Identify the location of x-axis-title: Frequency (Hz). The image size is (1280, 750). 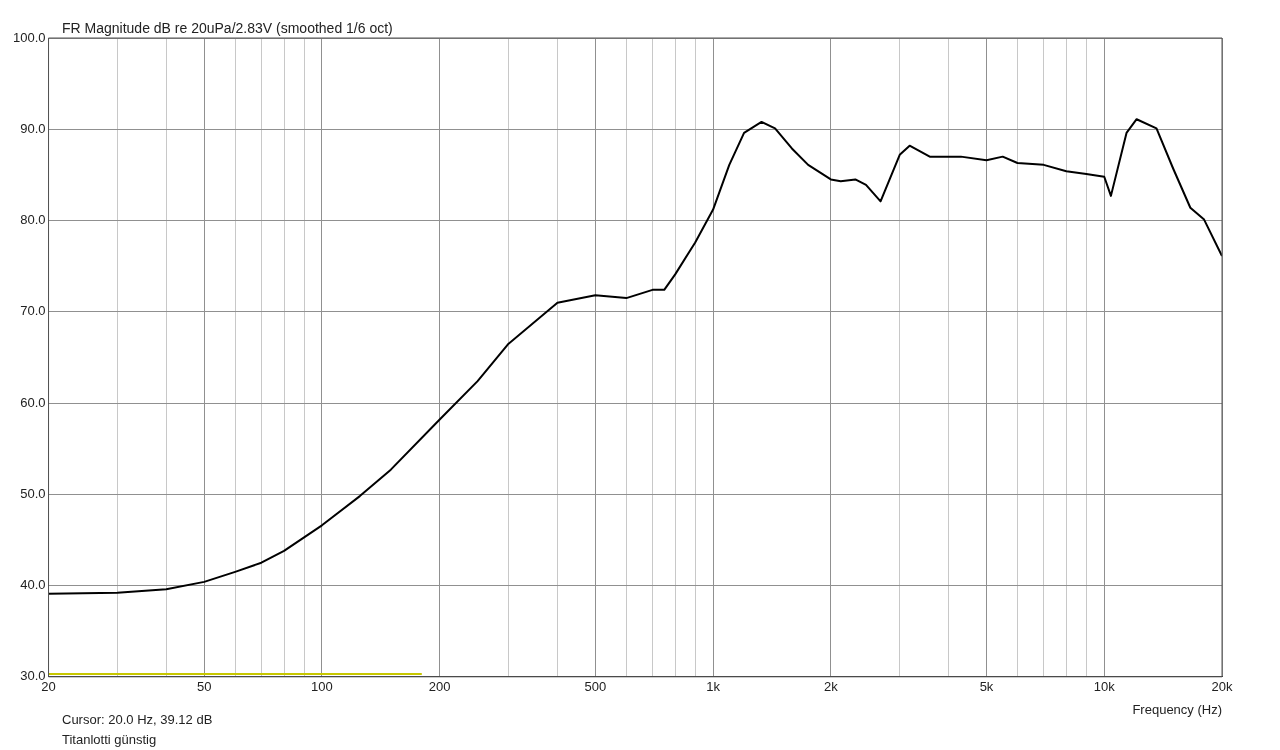
(1177, 709).